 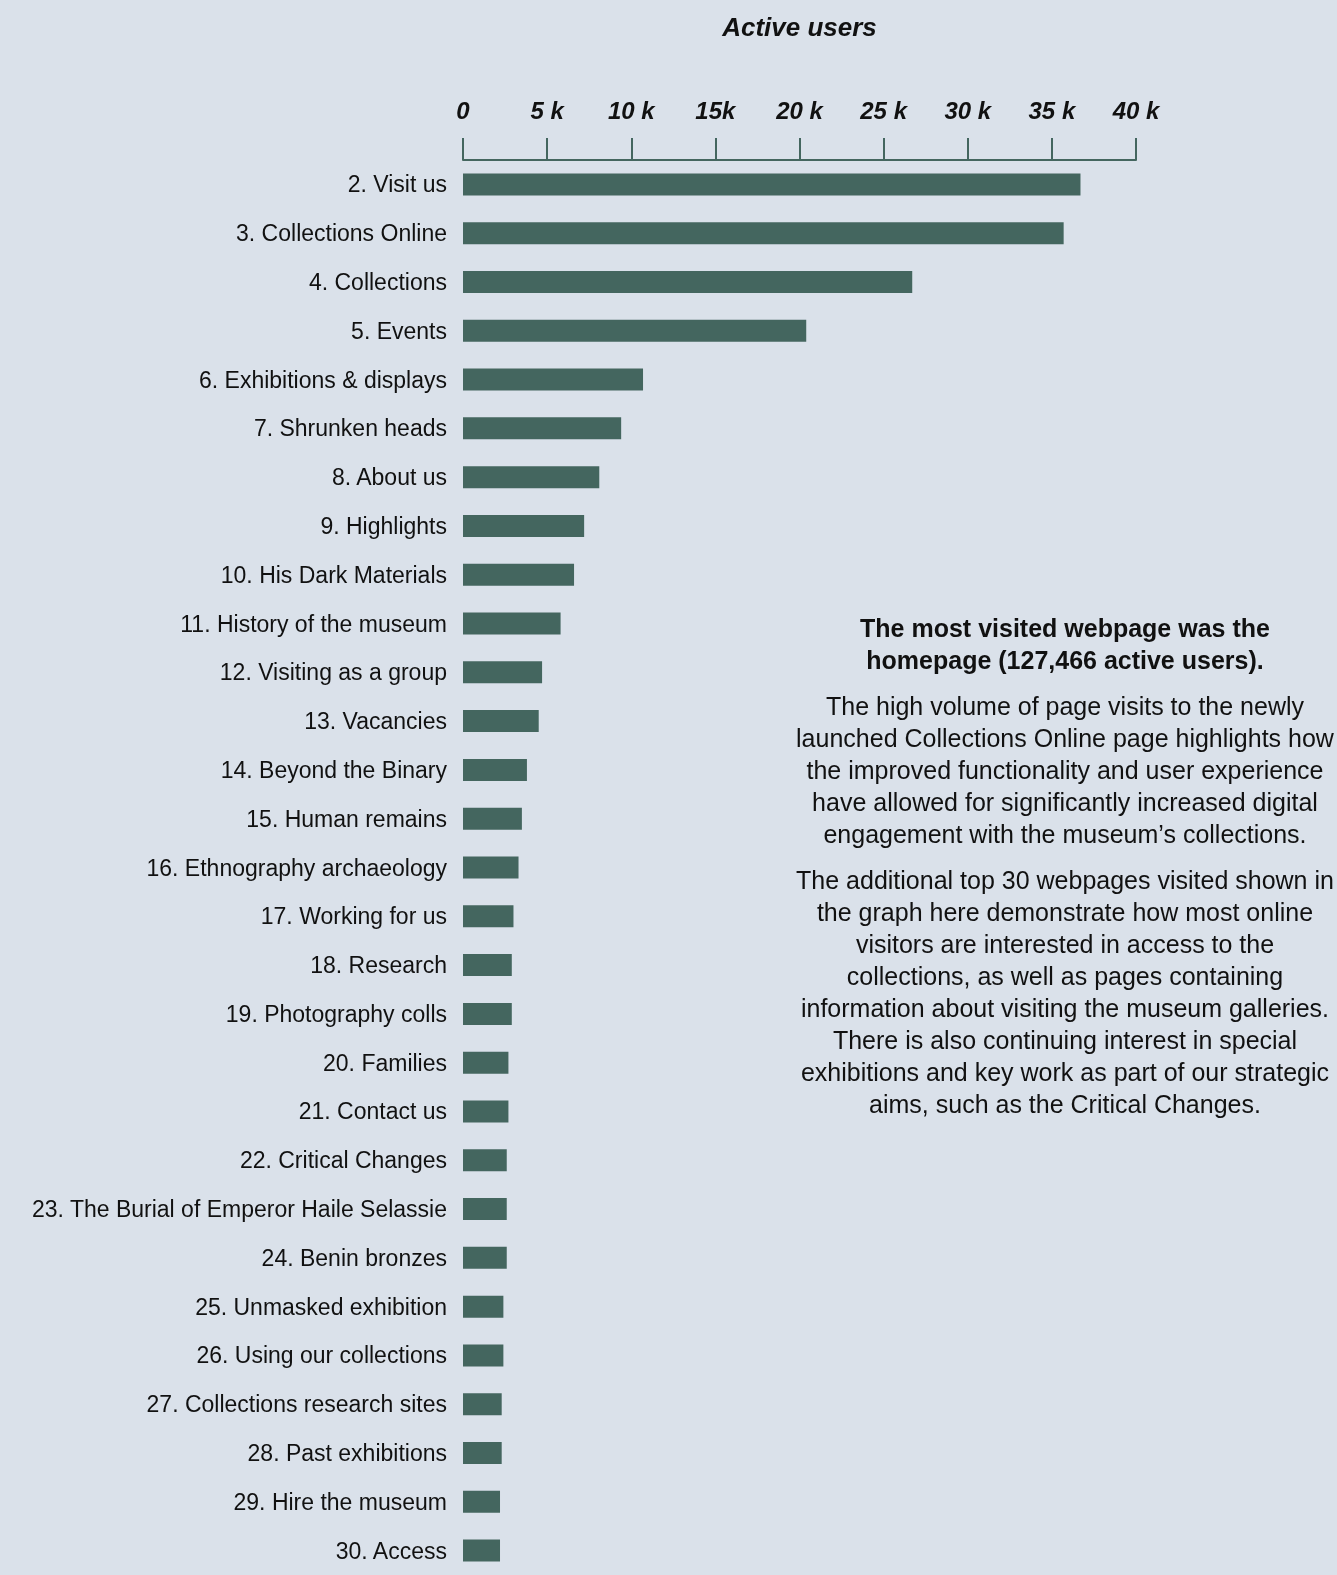 What do you see at coordinates (385, 1062) in the screenshot?
I see `y-tick-label: 20. Families` at bounding box center [385, 1062].